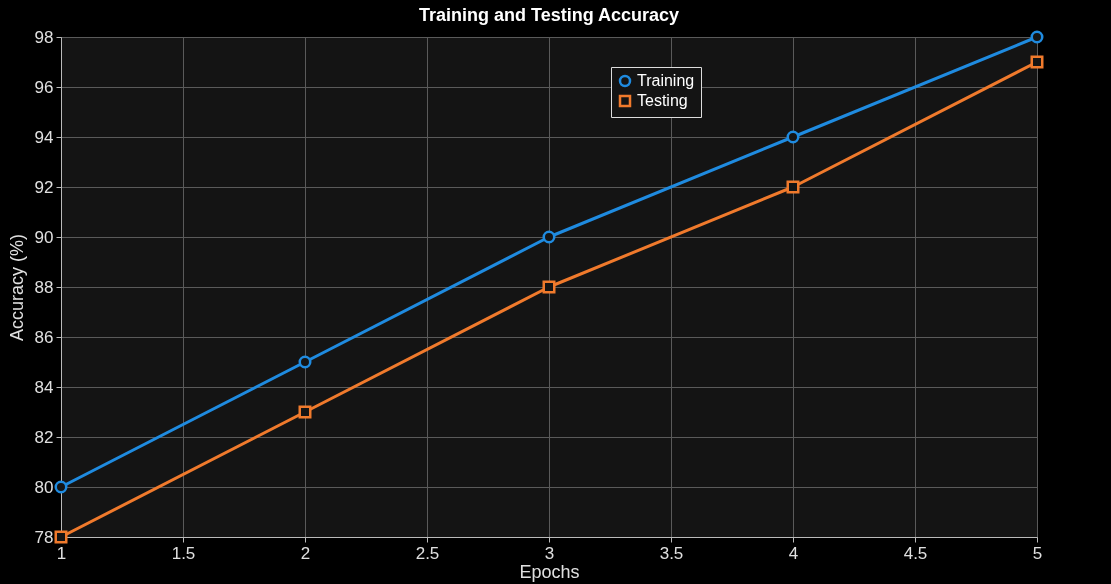 Image resolution: width=1111 pixels, height=584 pixels. What do you see at coordinates (671, 553) in the screenshot?
I see `x-tick-label: 3.5` at bounding box center [671, 553].